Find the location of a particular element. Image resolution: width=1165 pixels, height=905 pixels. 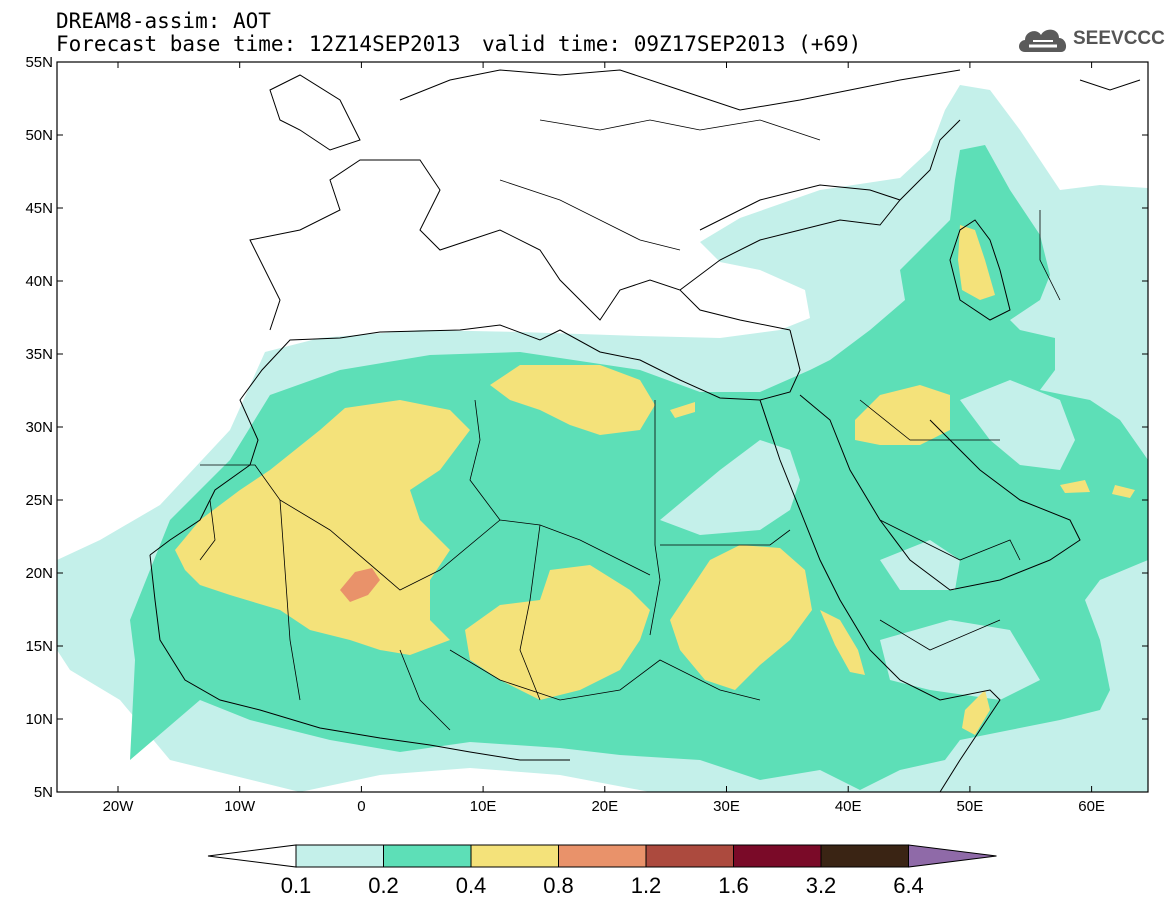

lon-label: 20E is located at coordinates (604, 806).